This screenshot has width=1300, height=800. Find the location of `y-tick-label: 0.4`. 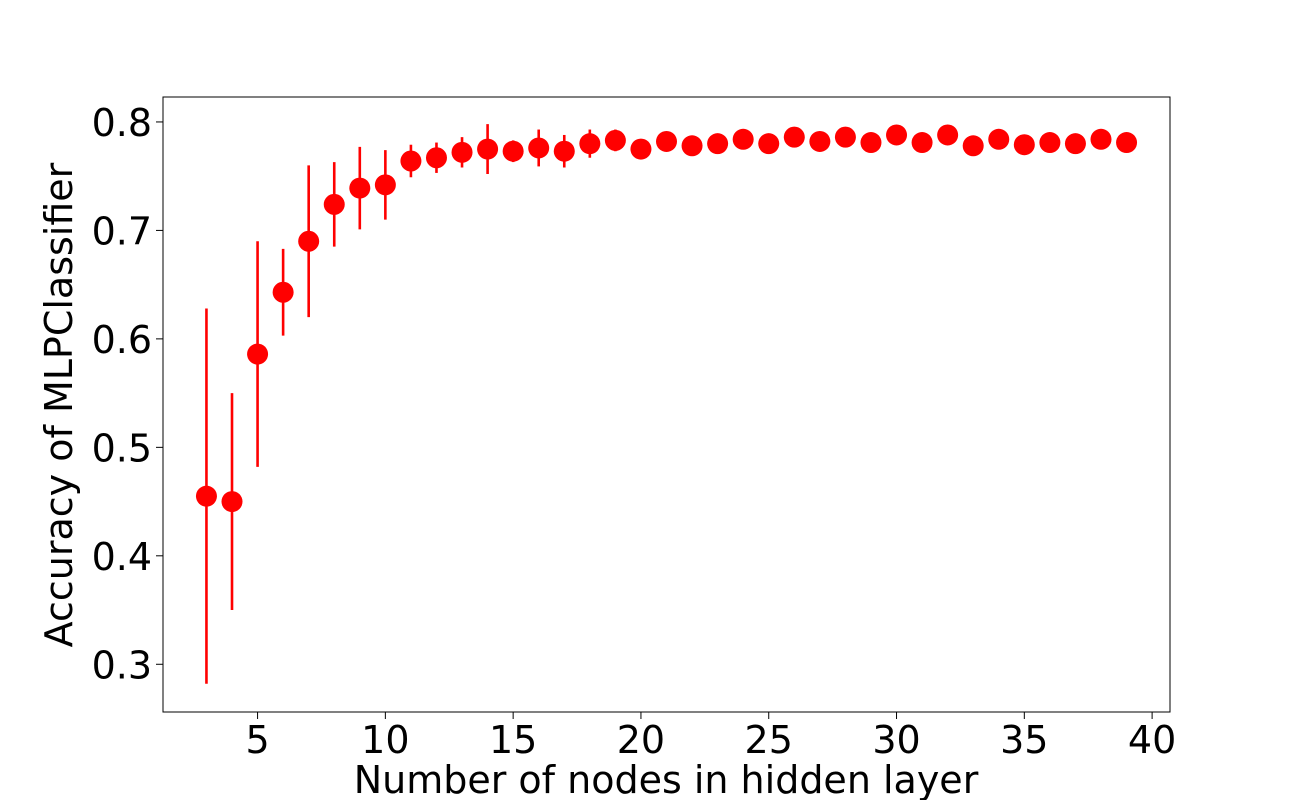

y-tick-label: 0.4 is located at coordinates (122, 557).